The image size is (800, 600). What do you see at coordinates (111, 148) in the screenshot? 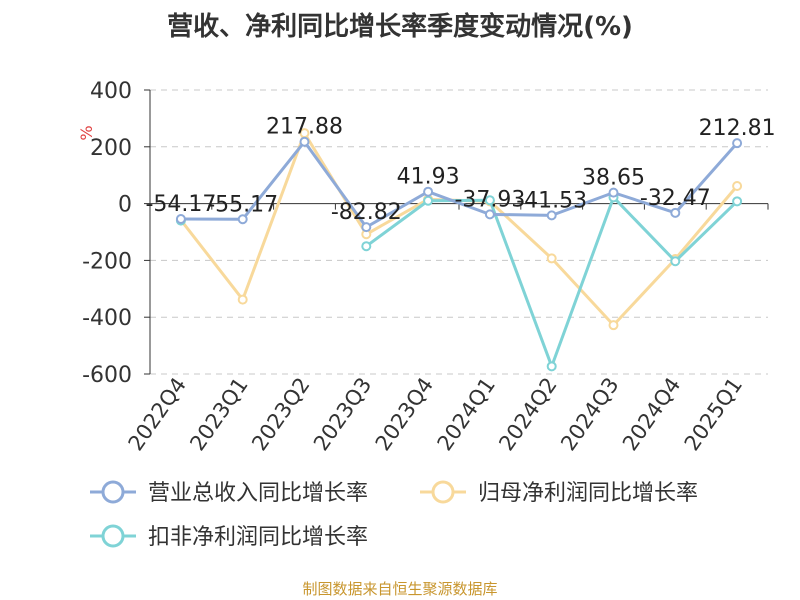
I see `y-tick-label: 200` at bounding box center [111, 148].